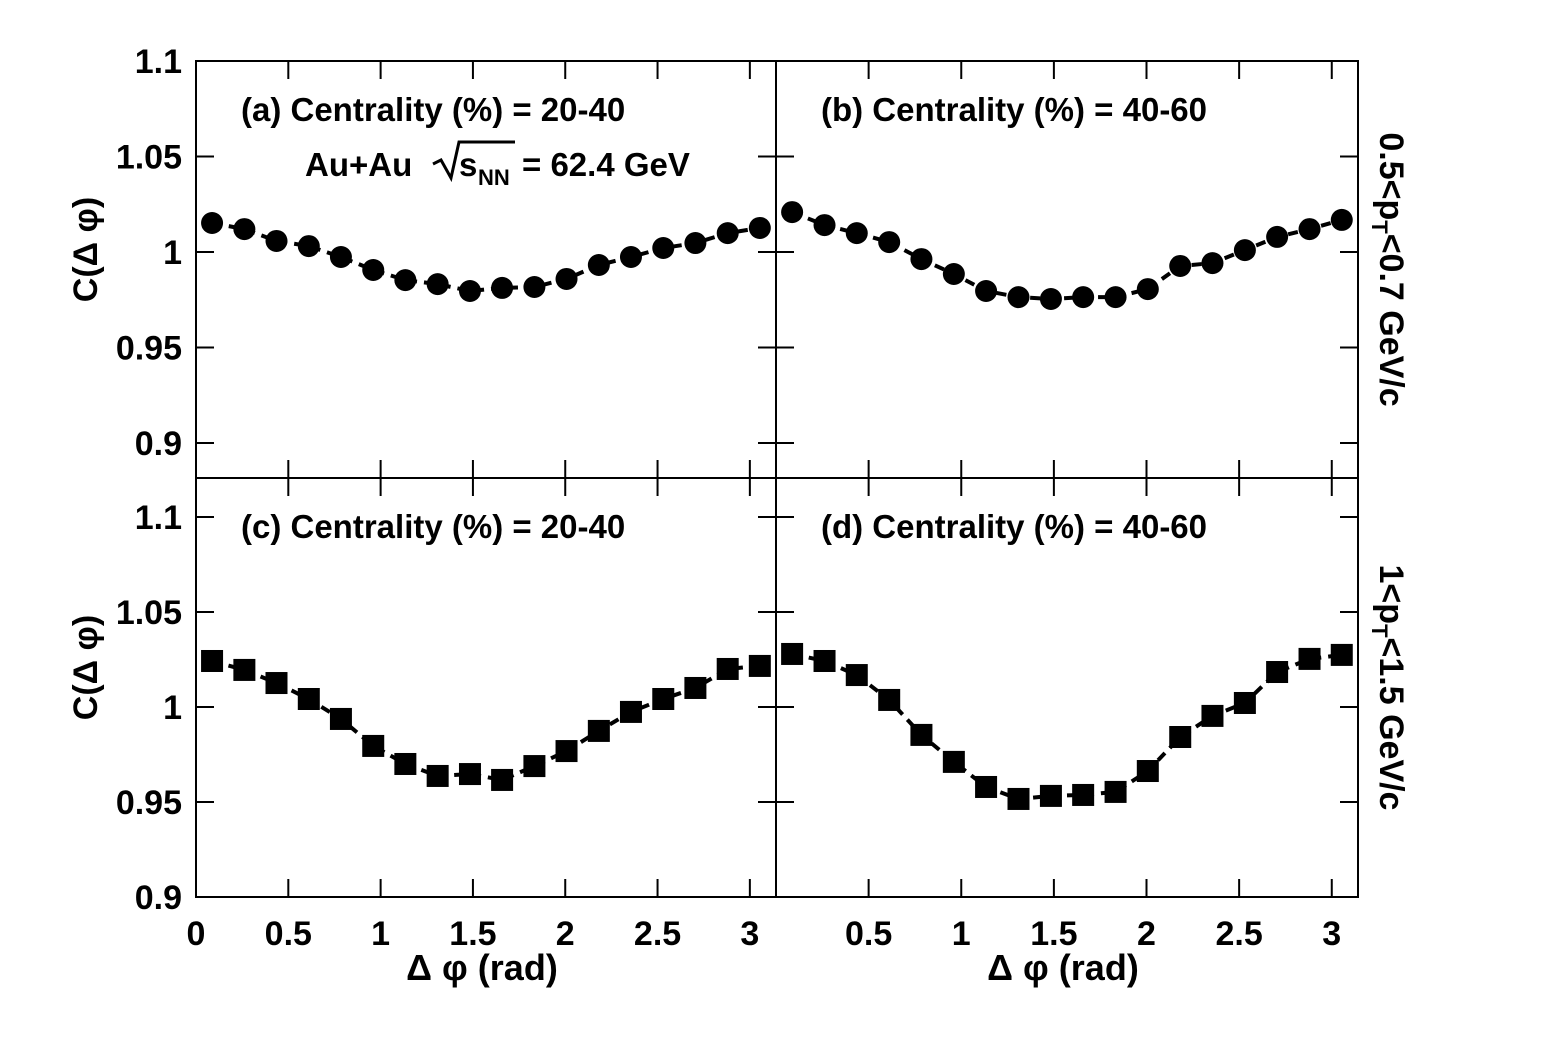 Image resolution: width=1561 pixels, height=1052 pixels. Describe the element at coordinates (358, 164) in the screenshot. I see `annotation: Au+Au` at that location.